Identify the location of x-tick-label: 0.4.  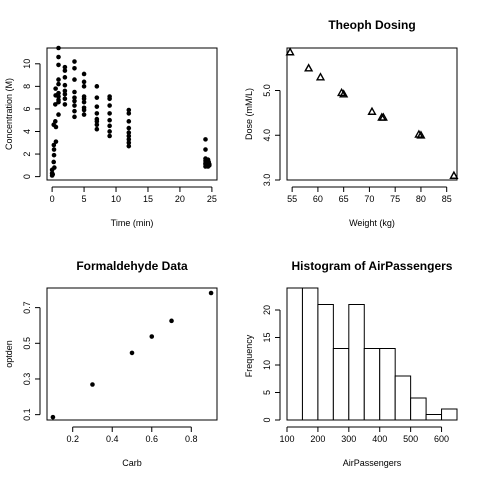
(112, 439).